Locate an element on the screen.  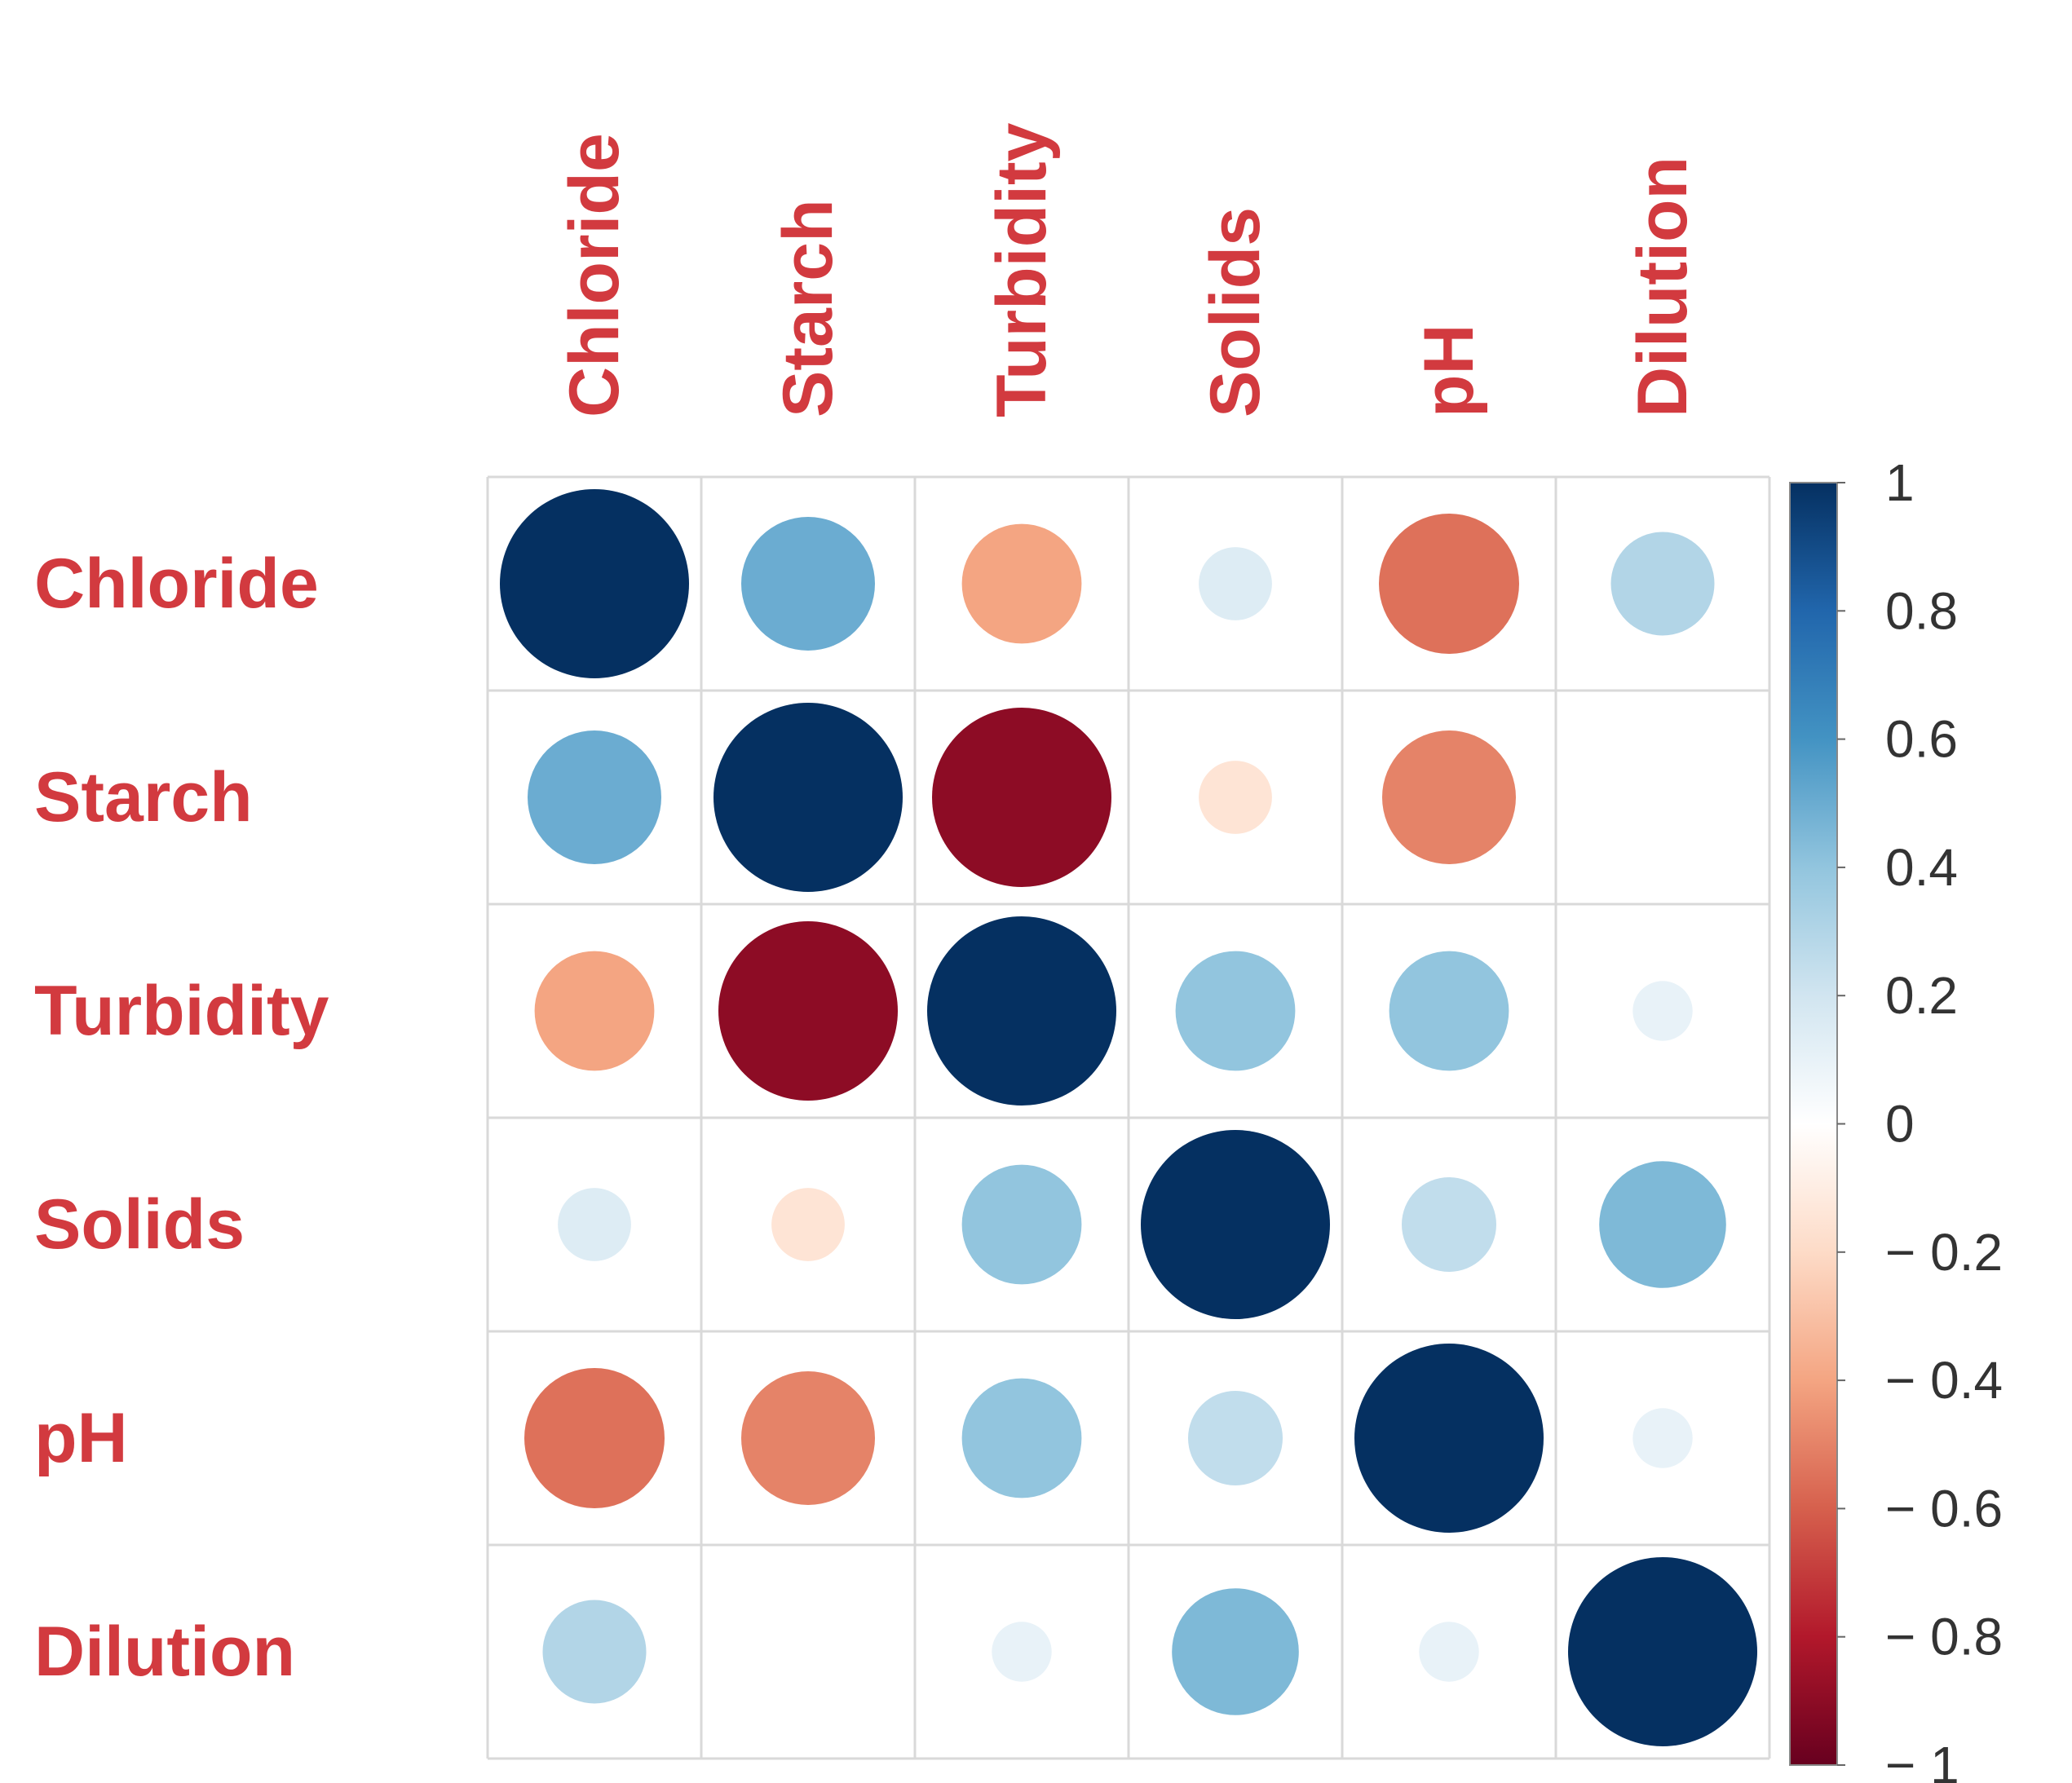
corr-circle-turbidity-solids is located at coordinates (1235, 1011).